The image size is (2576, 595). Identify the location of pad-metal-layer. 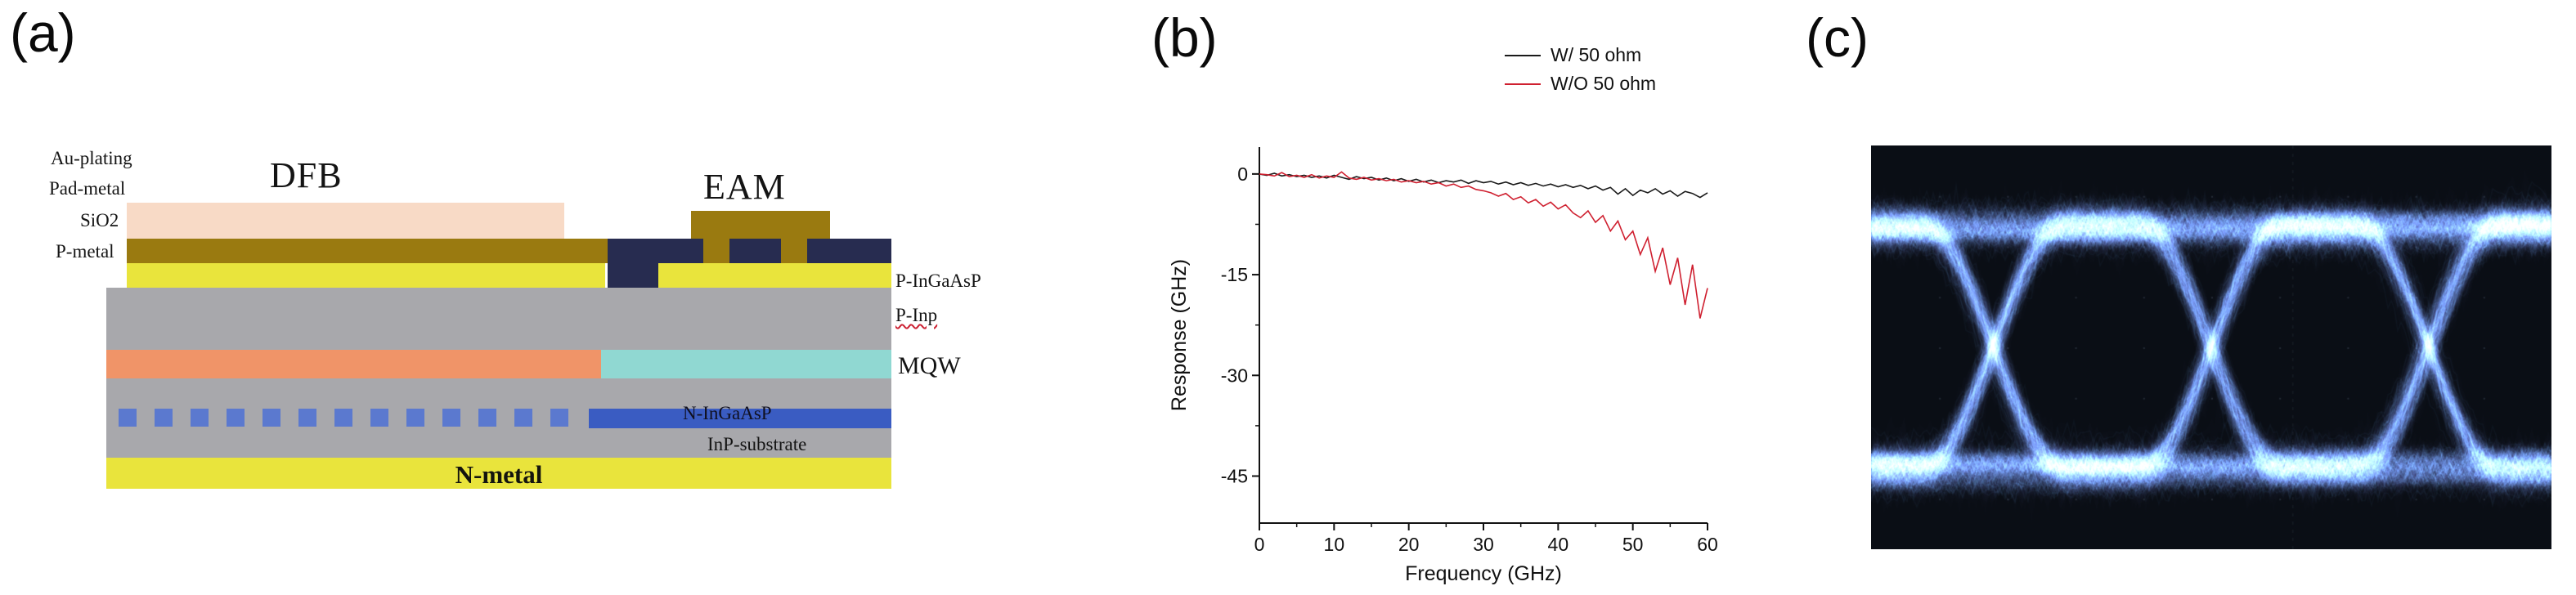
(368, 251).